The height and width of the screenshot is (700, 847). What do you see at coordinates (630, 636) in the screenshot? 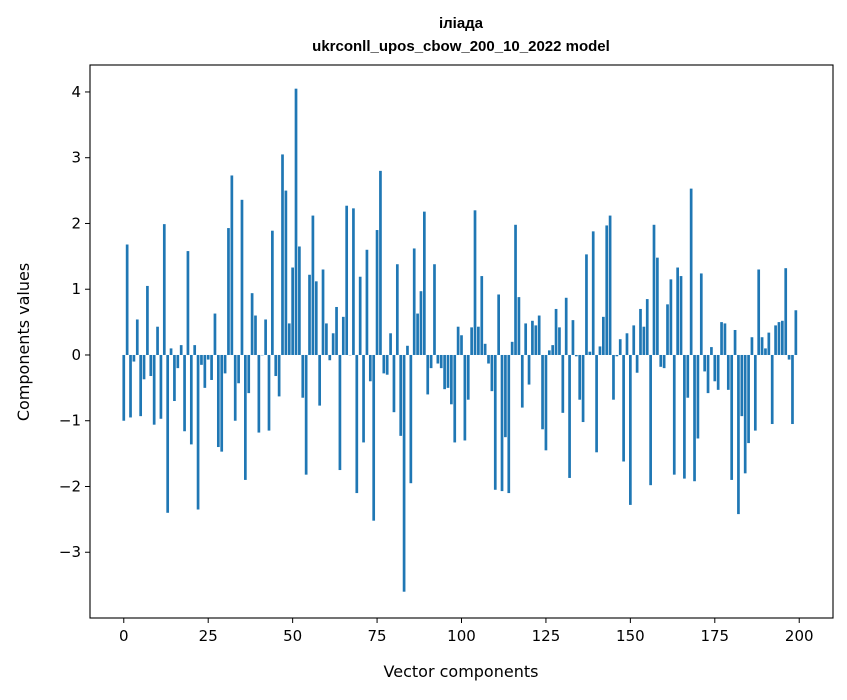
I see `x-tick-label: 150` at bounding box center [630, 636].